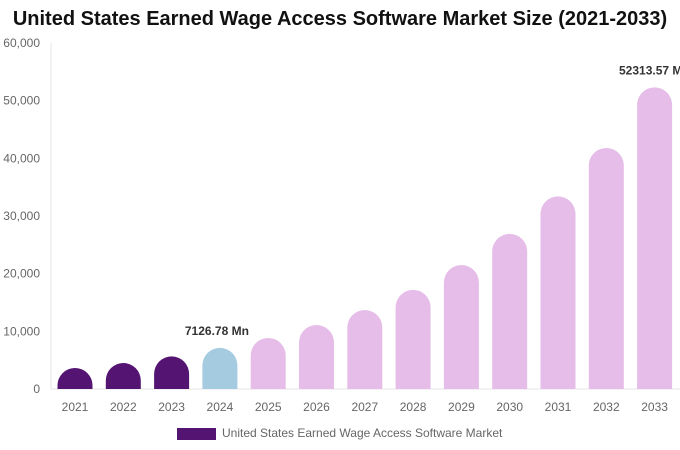 The width and height of the screenshot is (680, 450). Describe the element at coordinates (461, 327) in the screenshot. I see `bar-2029` at that location.